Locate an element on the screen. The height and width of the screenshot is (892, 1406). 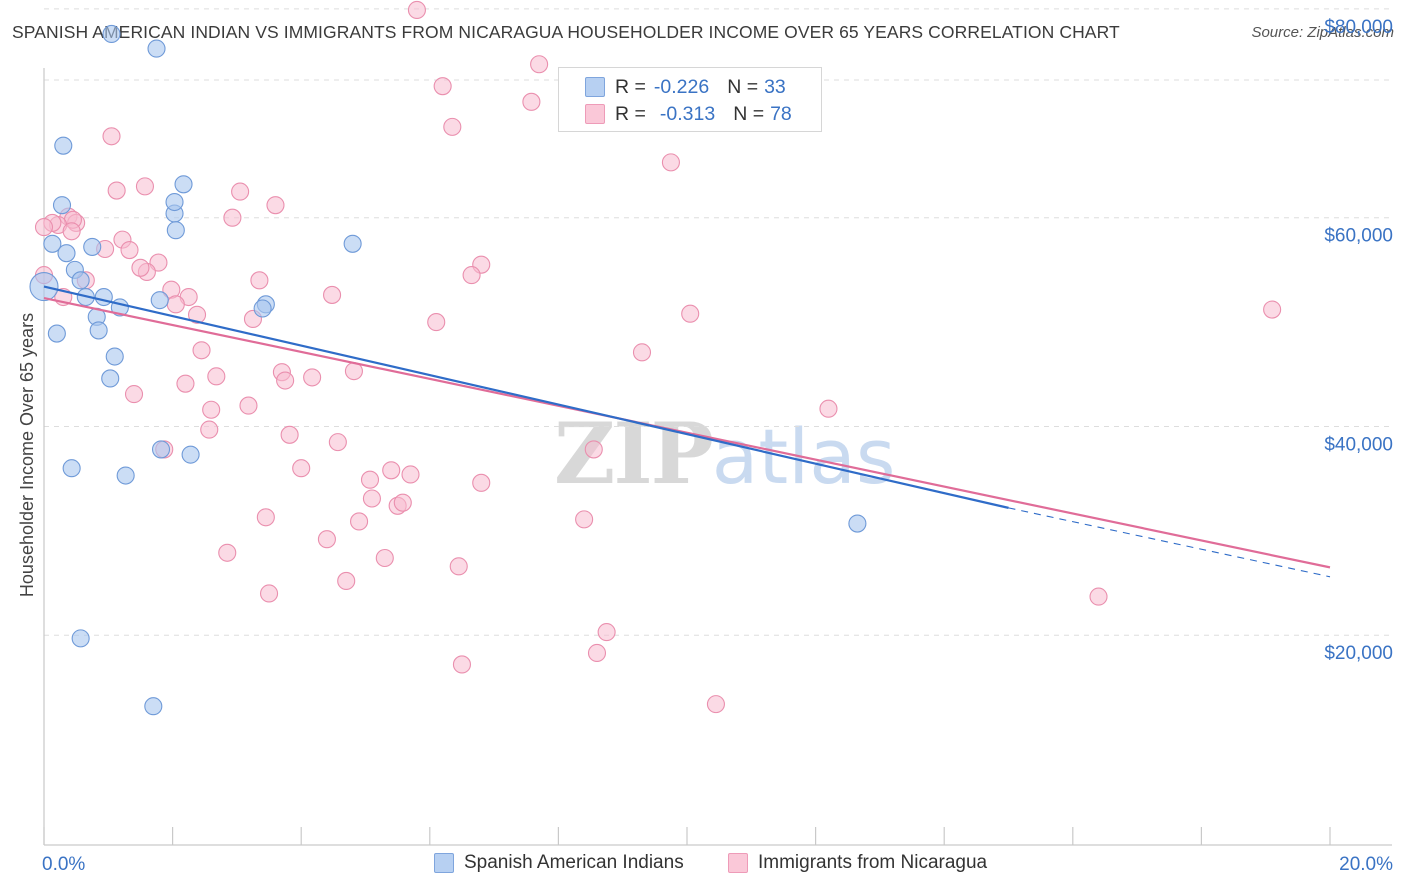
legend-r-value: -0.313 is located at coordinates (687, 113).